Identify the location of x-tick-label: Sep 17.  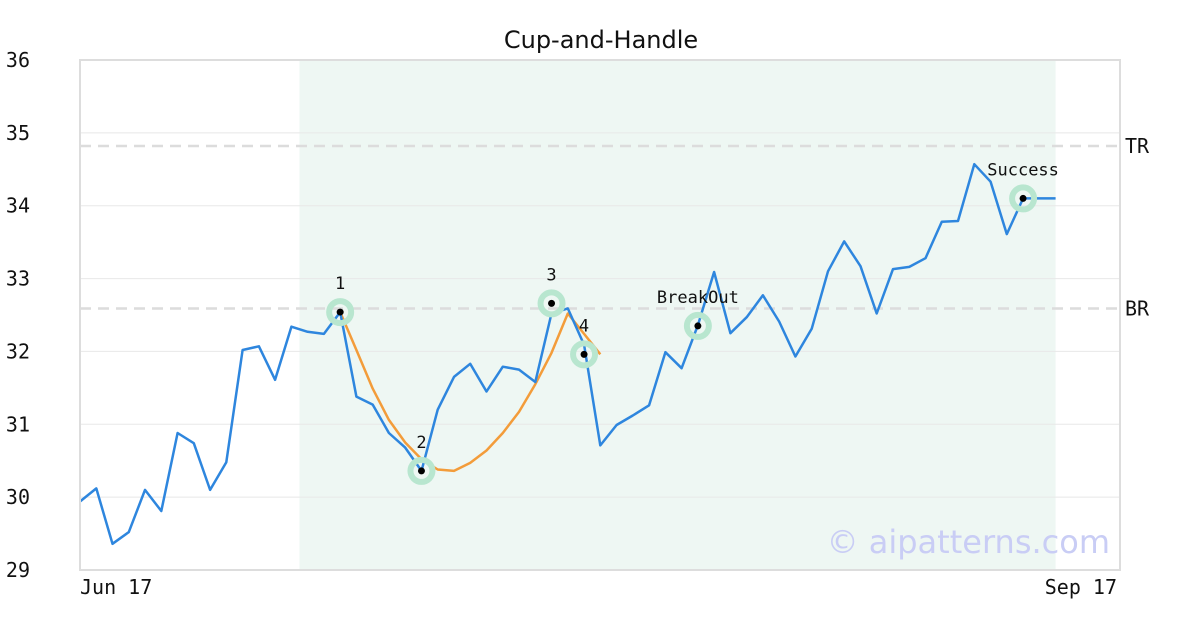
(1081, 587).